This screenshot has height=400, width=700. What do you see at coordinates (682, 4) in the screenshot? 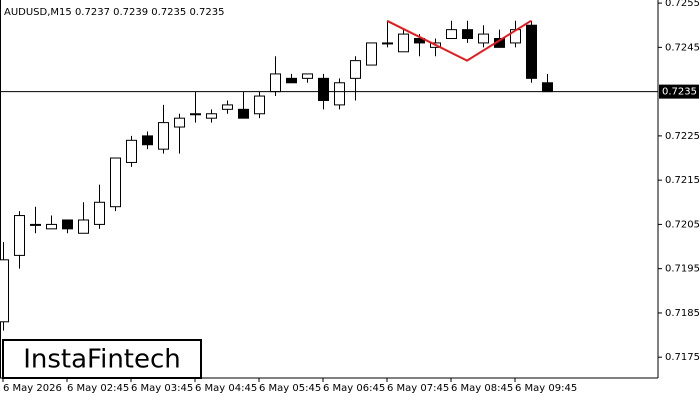
I see `y-tick-label: 0.7255` at bounding box center [682, 4].